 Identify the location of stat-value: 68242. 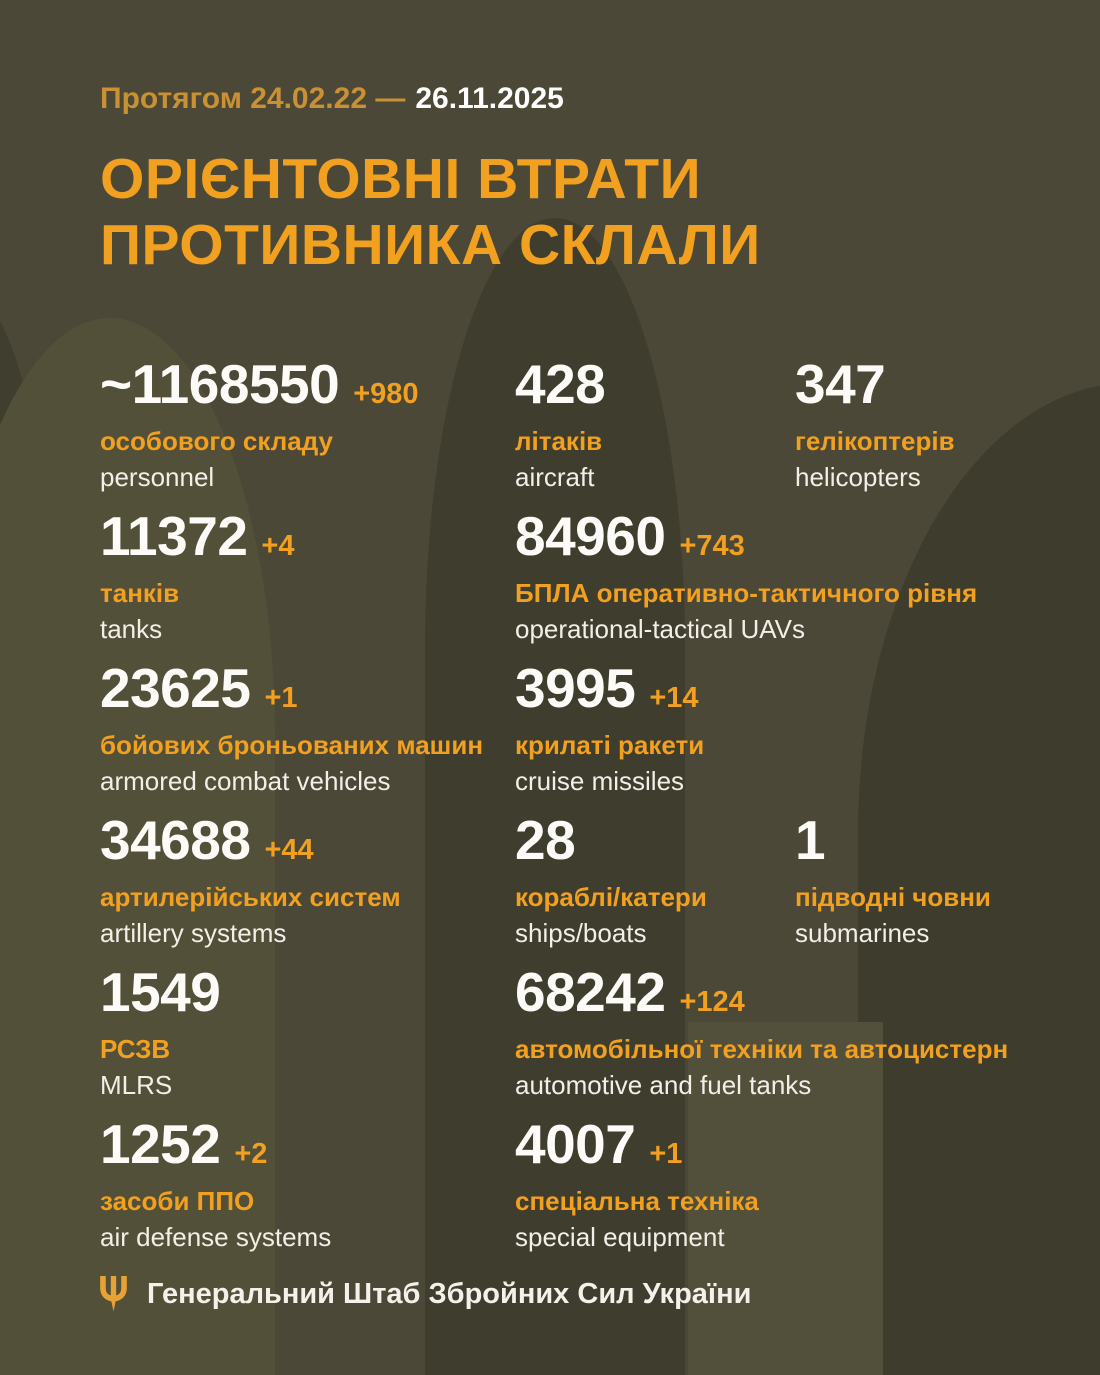
(590, 992).